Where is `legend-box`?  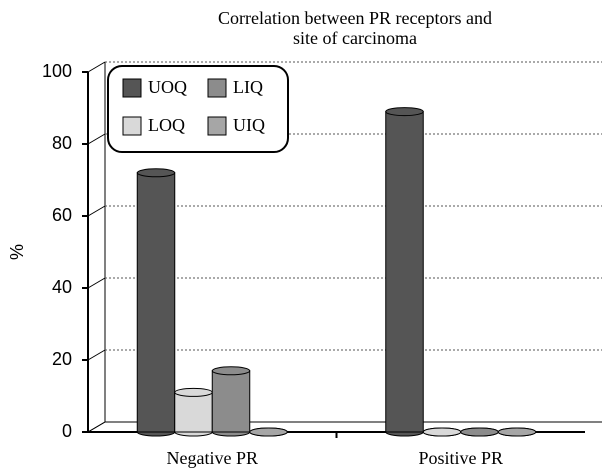 legend-box is located at coordinates (198, 109).